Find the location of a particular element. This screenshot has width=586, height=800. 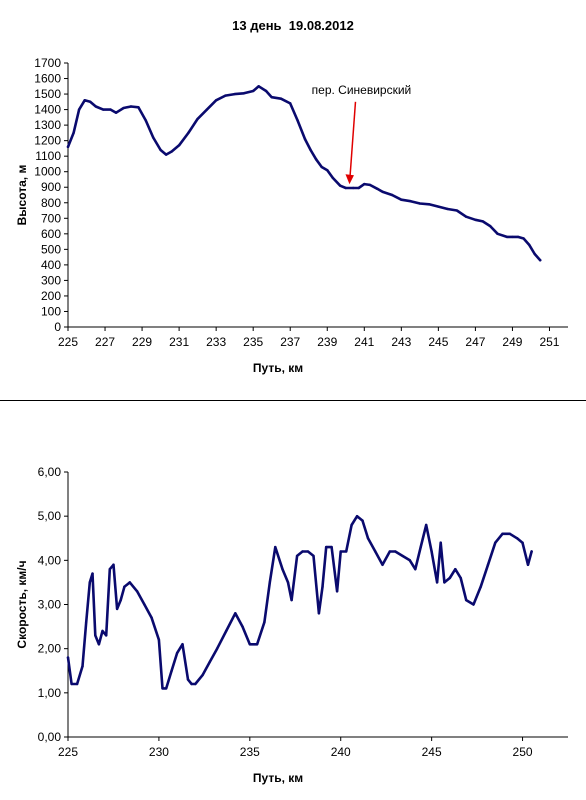

elevation-y-axis-title: Высота, м is located at coordinates (22, 195).